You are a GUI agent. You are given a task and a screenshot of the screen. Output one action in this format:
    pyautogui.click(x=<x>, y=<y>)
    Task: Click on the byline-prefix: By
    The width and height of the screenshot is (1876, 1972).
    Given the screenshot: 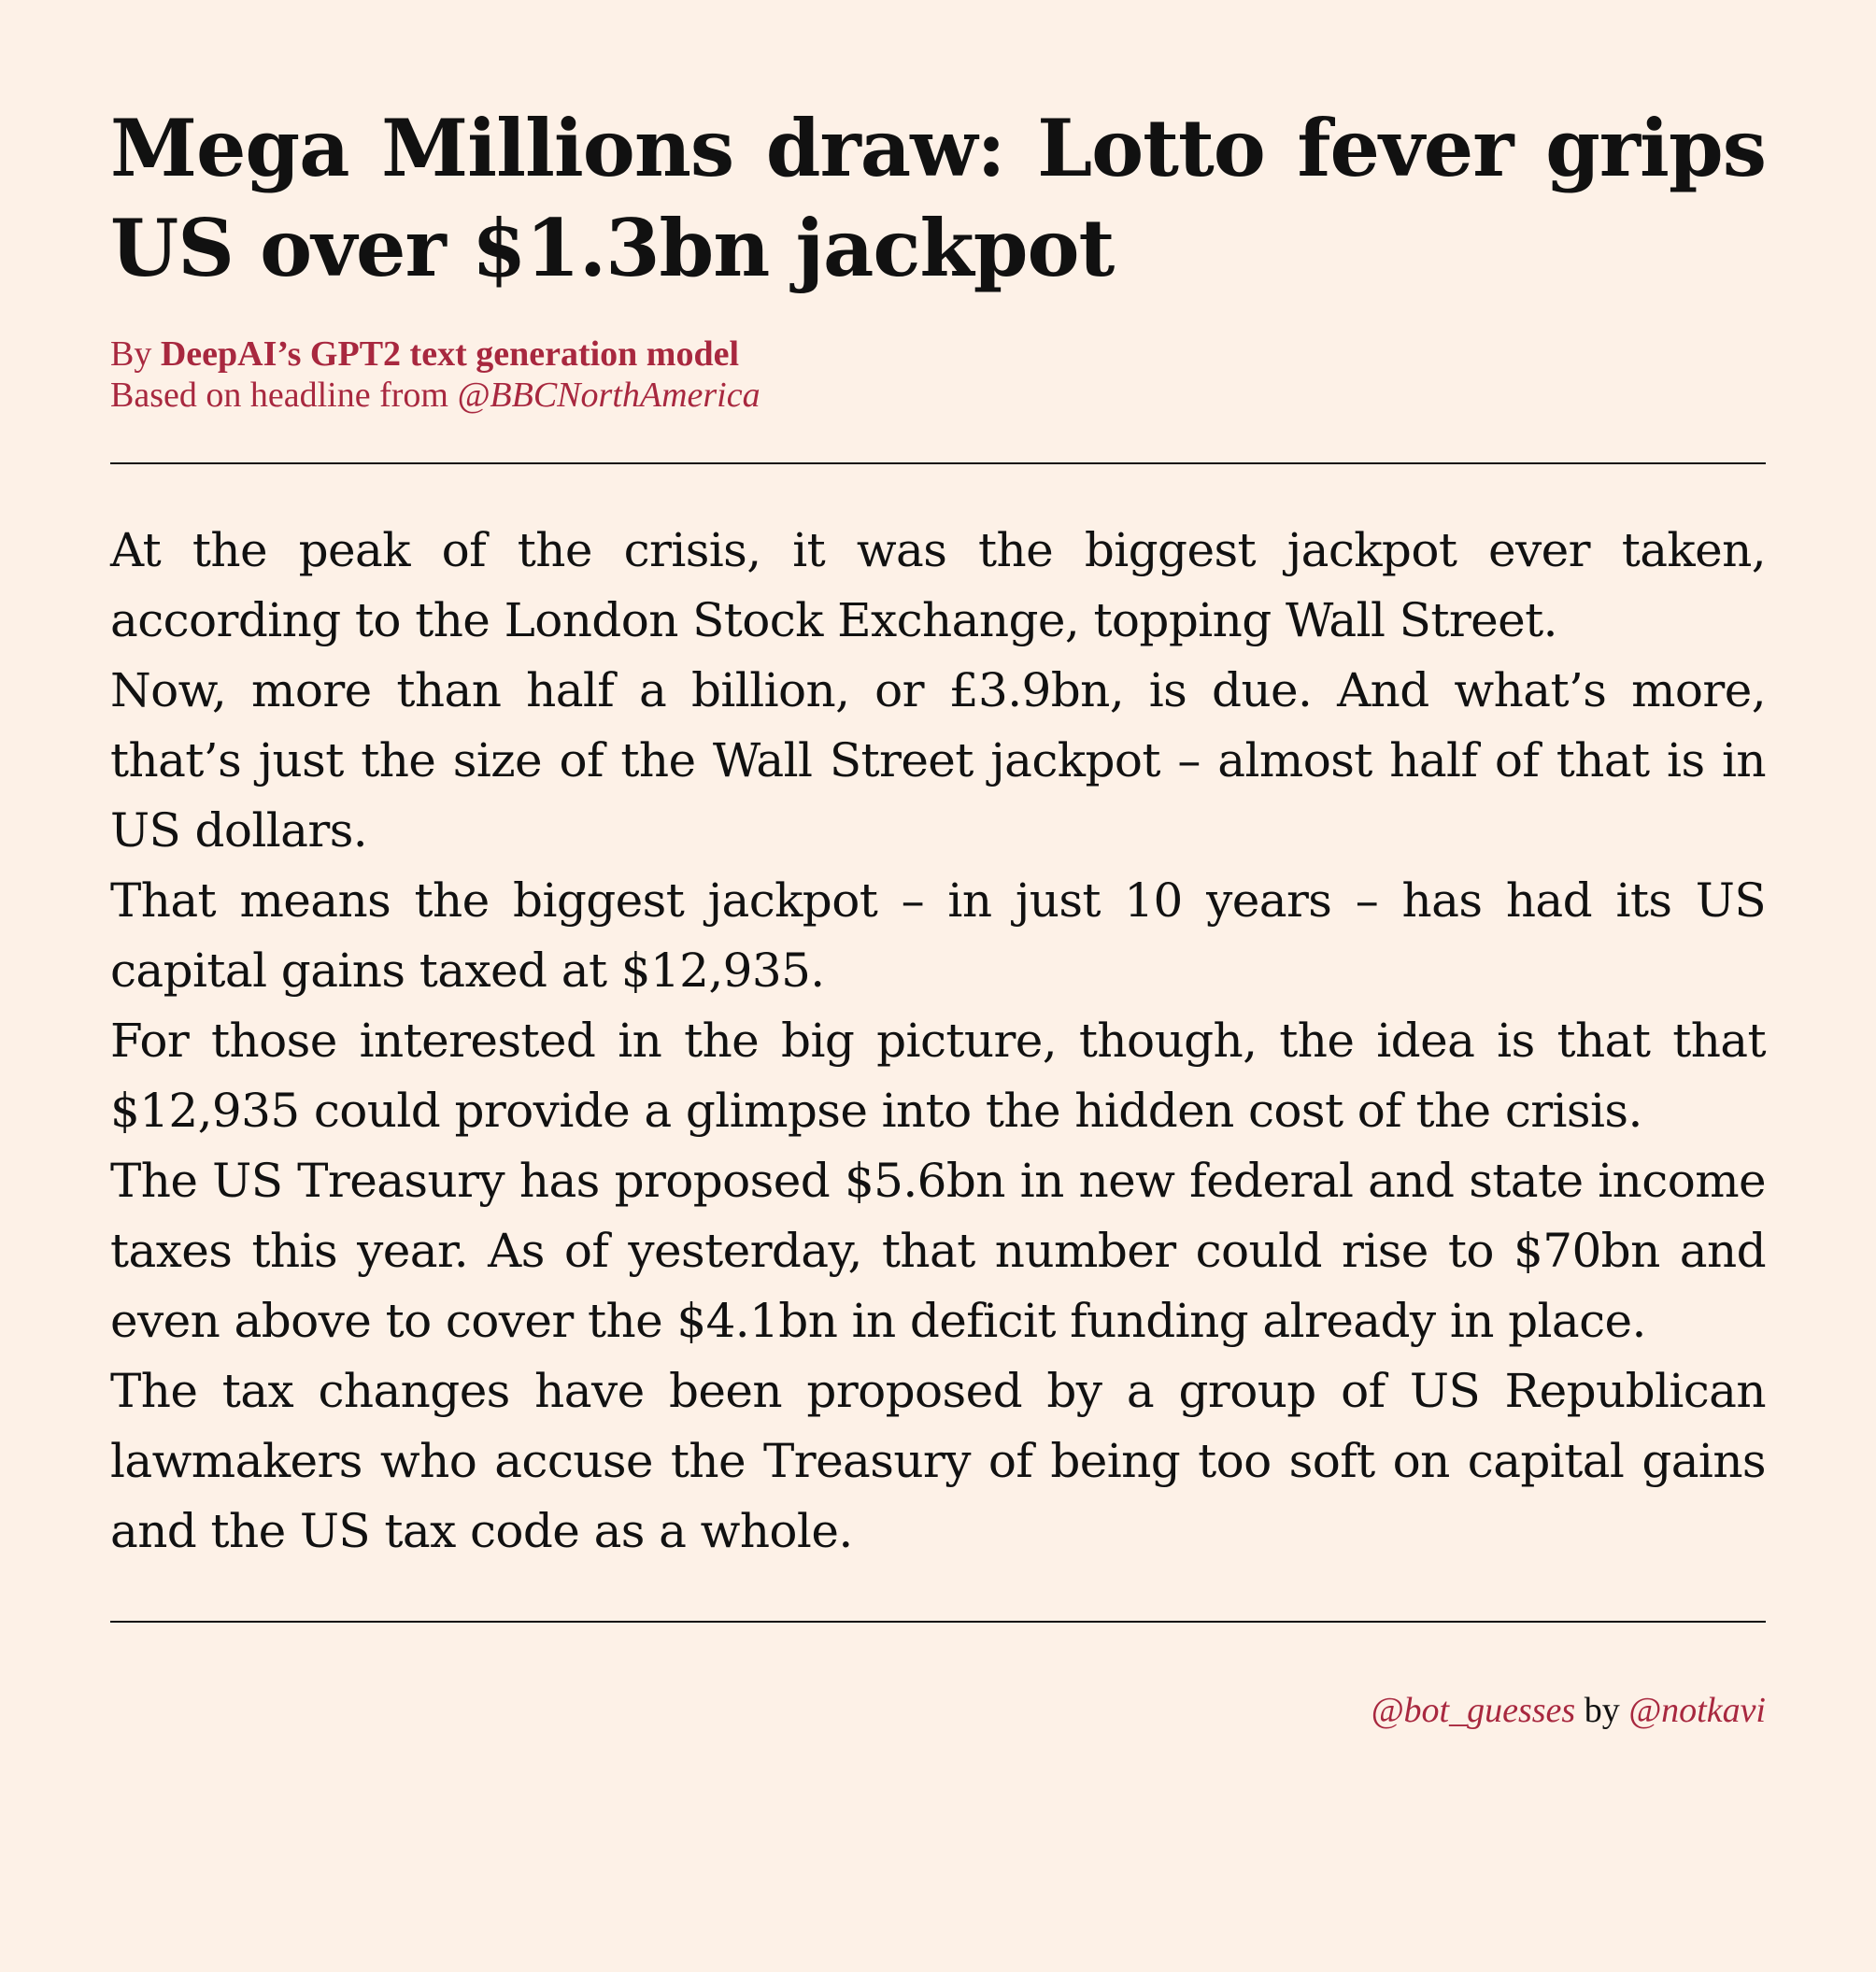 What is the action you would take?
    pyautogui.click(x=135, y=354)
    